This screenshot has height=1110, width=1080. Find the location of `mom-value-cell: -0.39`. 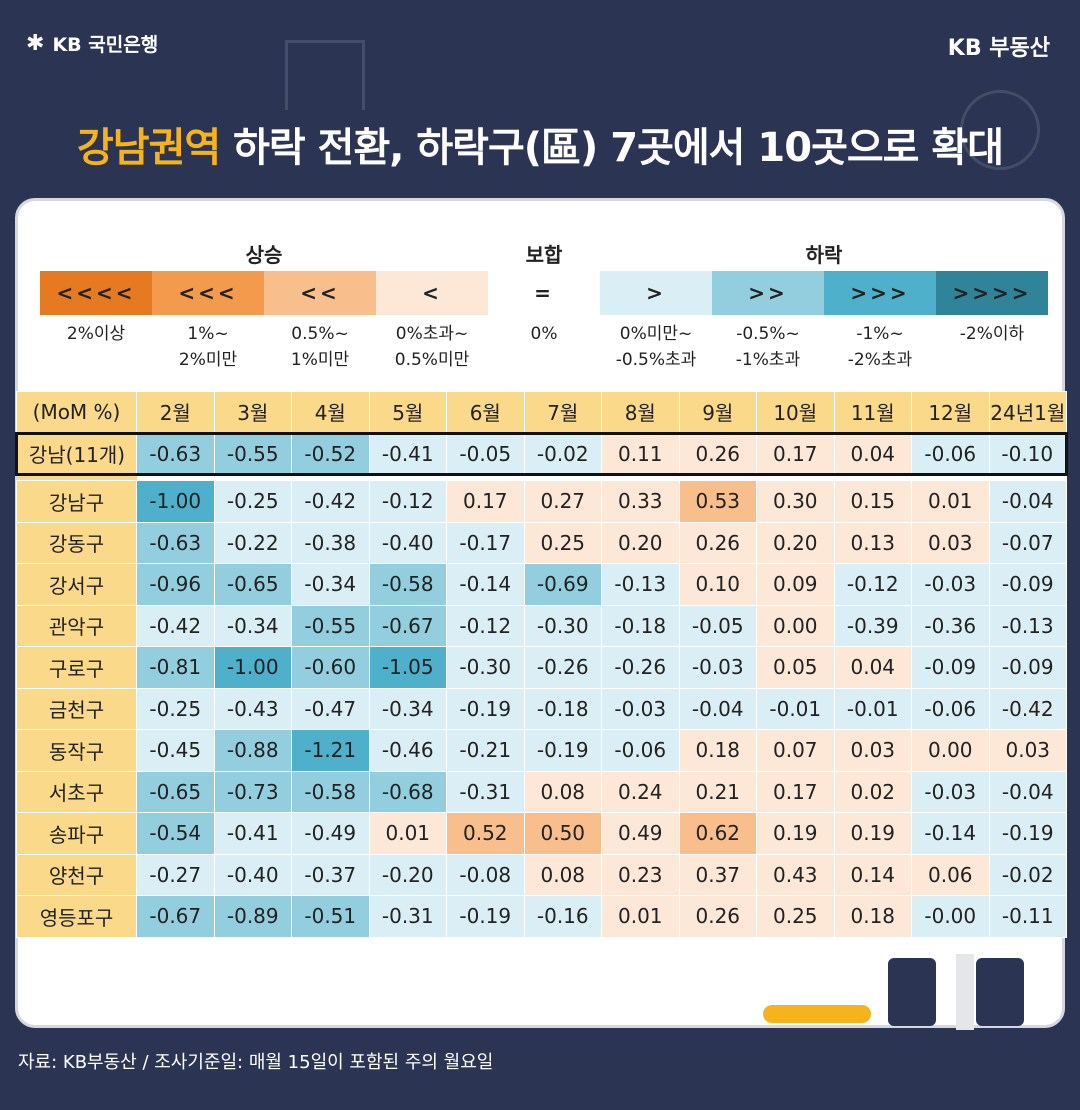

mom-value-cell: -0.39 is located at coordinates (872, 625).